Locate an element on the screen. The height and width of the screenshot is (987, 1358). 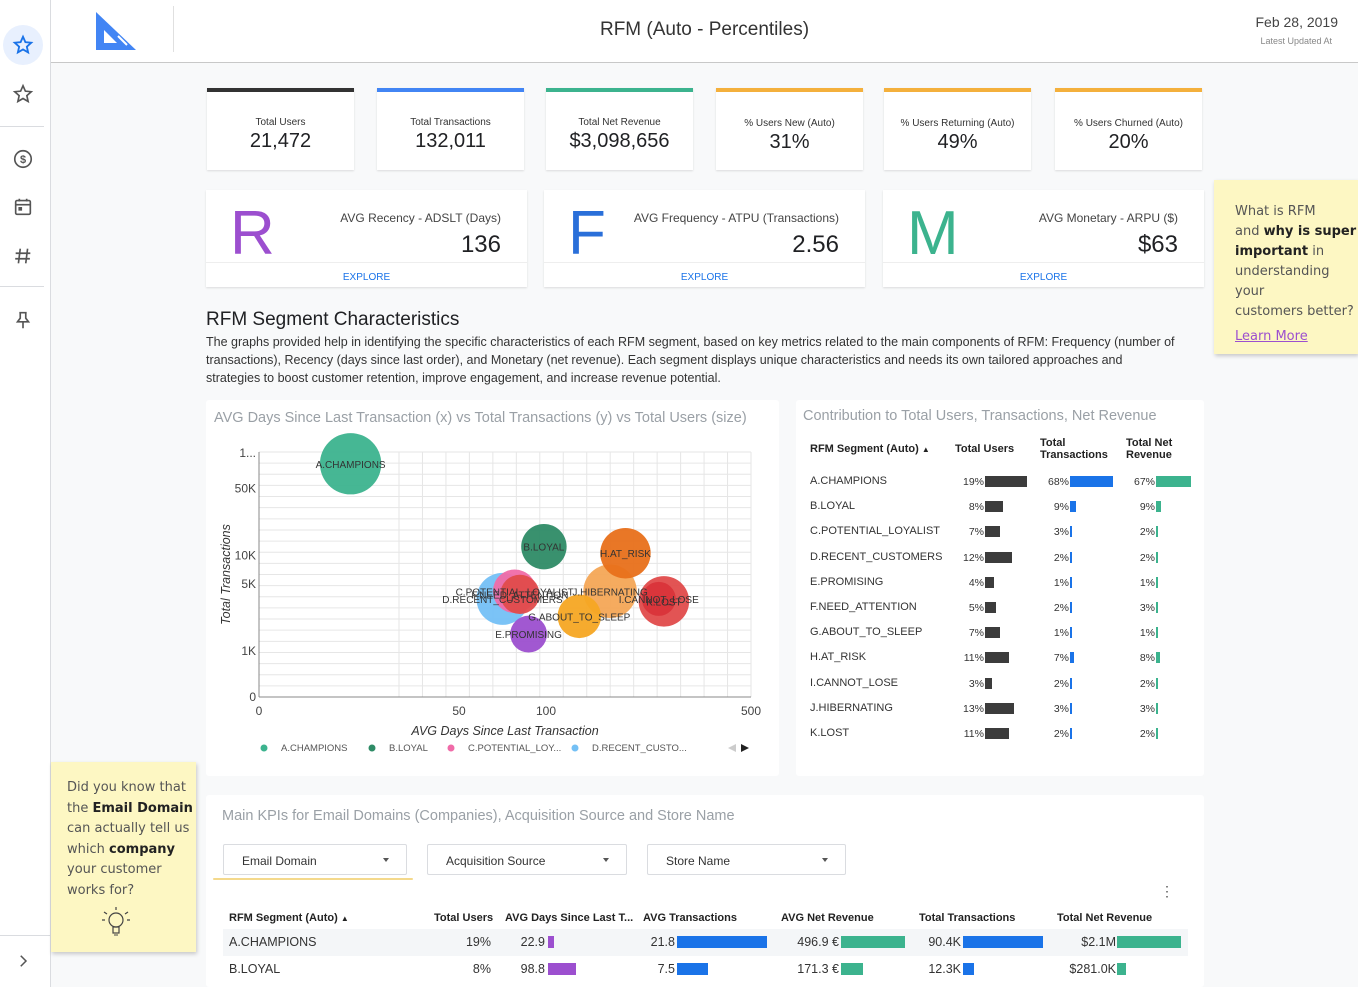
contribution-row: B.LOYAL 8% 9% 9% is located at coordinates (996, 508).